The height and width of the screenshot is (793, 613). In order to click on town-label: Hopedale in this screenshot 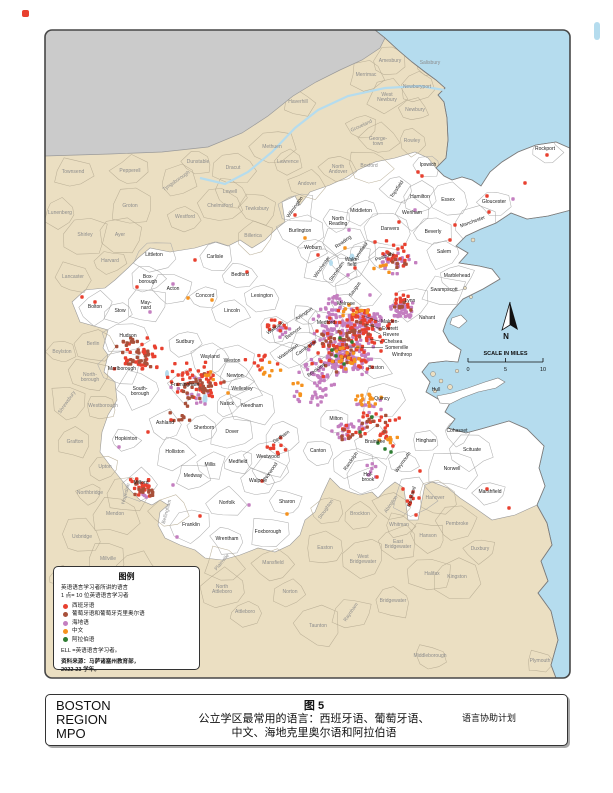, I will do `click(125, 493)`.